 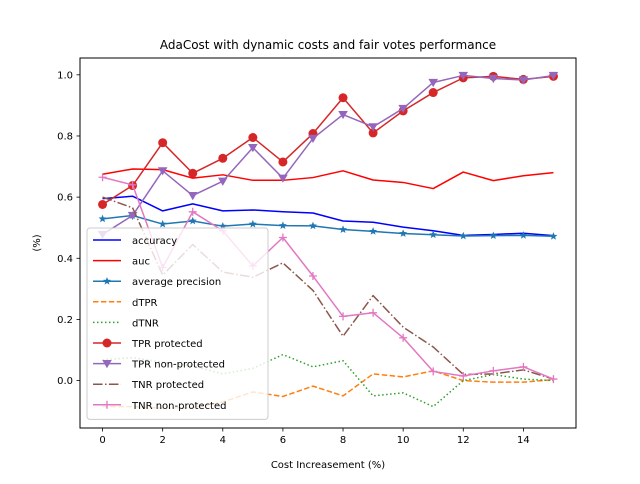 I want to click on legend-label-average-precision: average precision, so click(x=176, y=282).